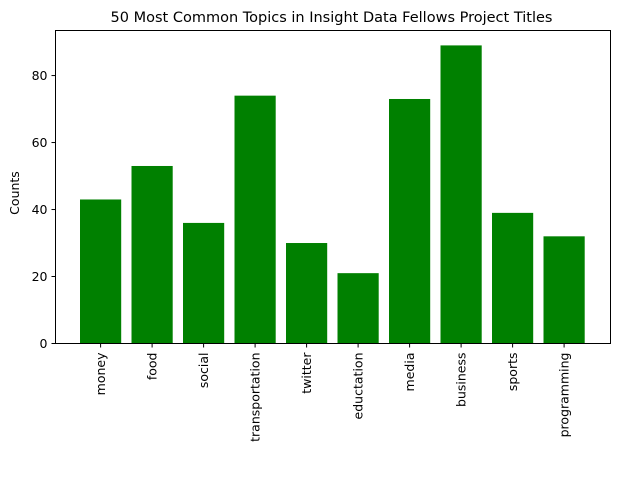 Image resolution: width=640 pixels, height=484 pixels. Describe the element at coordinates (564, 290) in the screenshot. I see `bar-programming` at that location.